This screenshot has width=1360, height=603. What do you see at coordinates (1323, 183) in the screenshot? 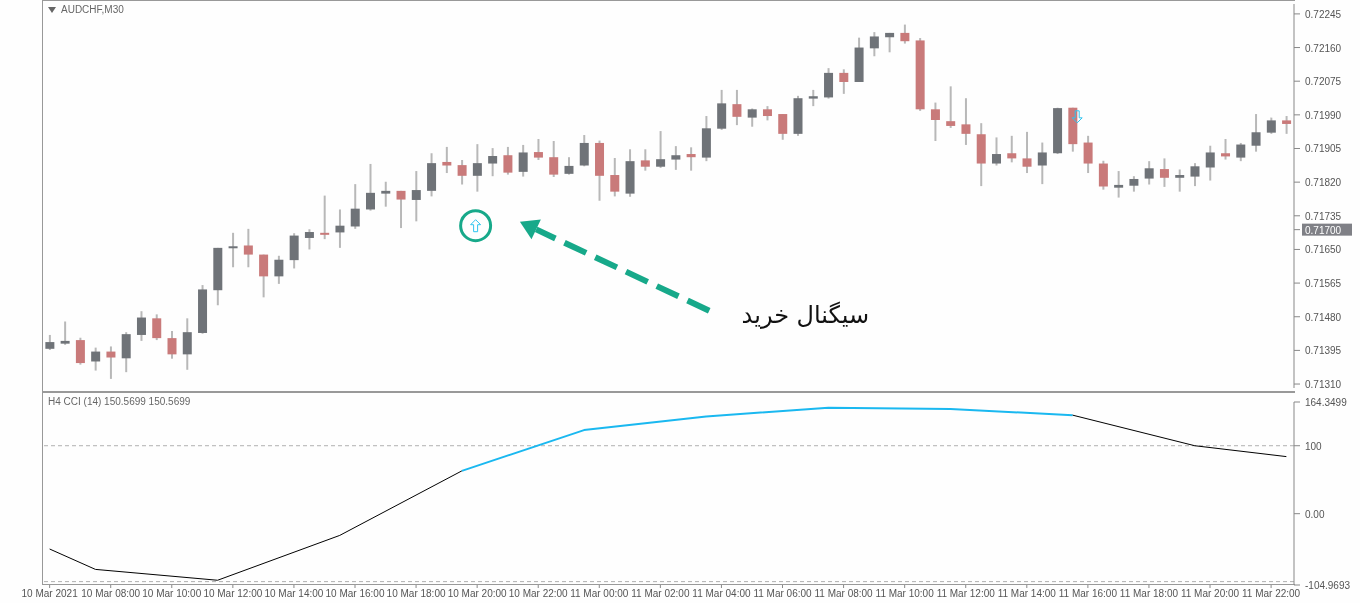
I see `y-tick-label: 0.71820` at bounding box center [1323, 183].